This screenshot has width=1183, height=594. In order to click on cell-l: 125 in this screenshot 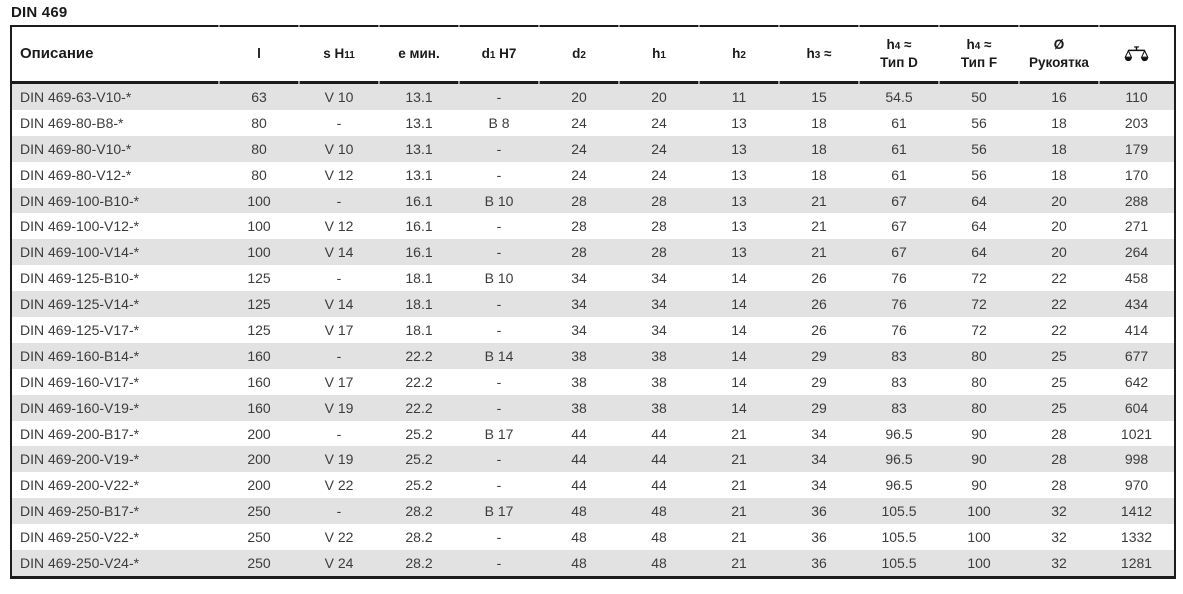, I will do `click(259, 330)`.